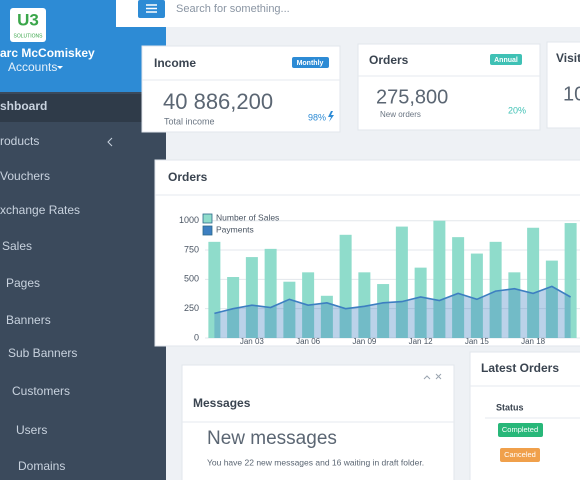 Image resolution: width=580 pixels, height=480 pixels. What do you see at coordinates (331, 116) in the screenshot?
I see `bolt-icon` at bounding box center [331, 116].